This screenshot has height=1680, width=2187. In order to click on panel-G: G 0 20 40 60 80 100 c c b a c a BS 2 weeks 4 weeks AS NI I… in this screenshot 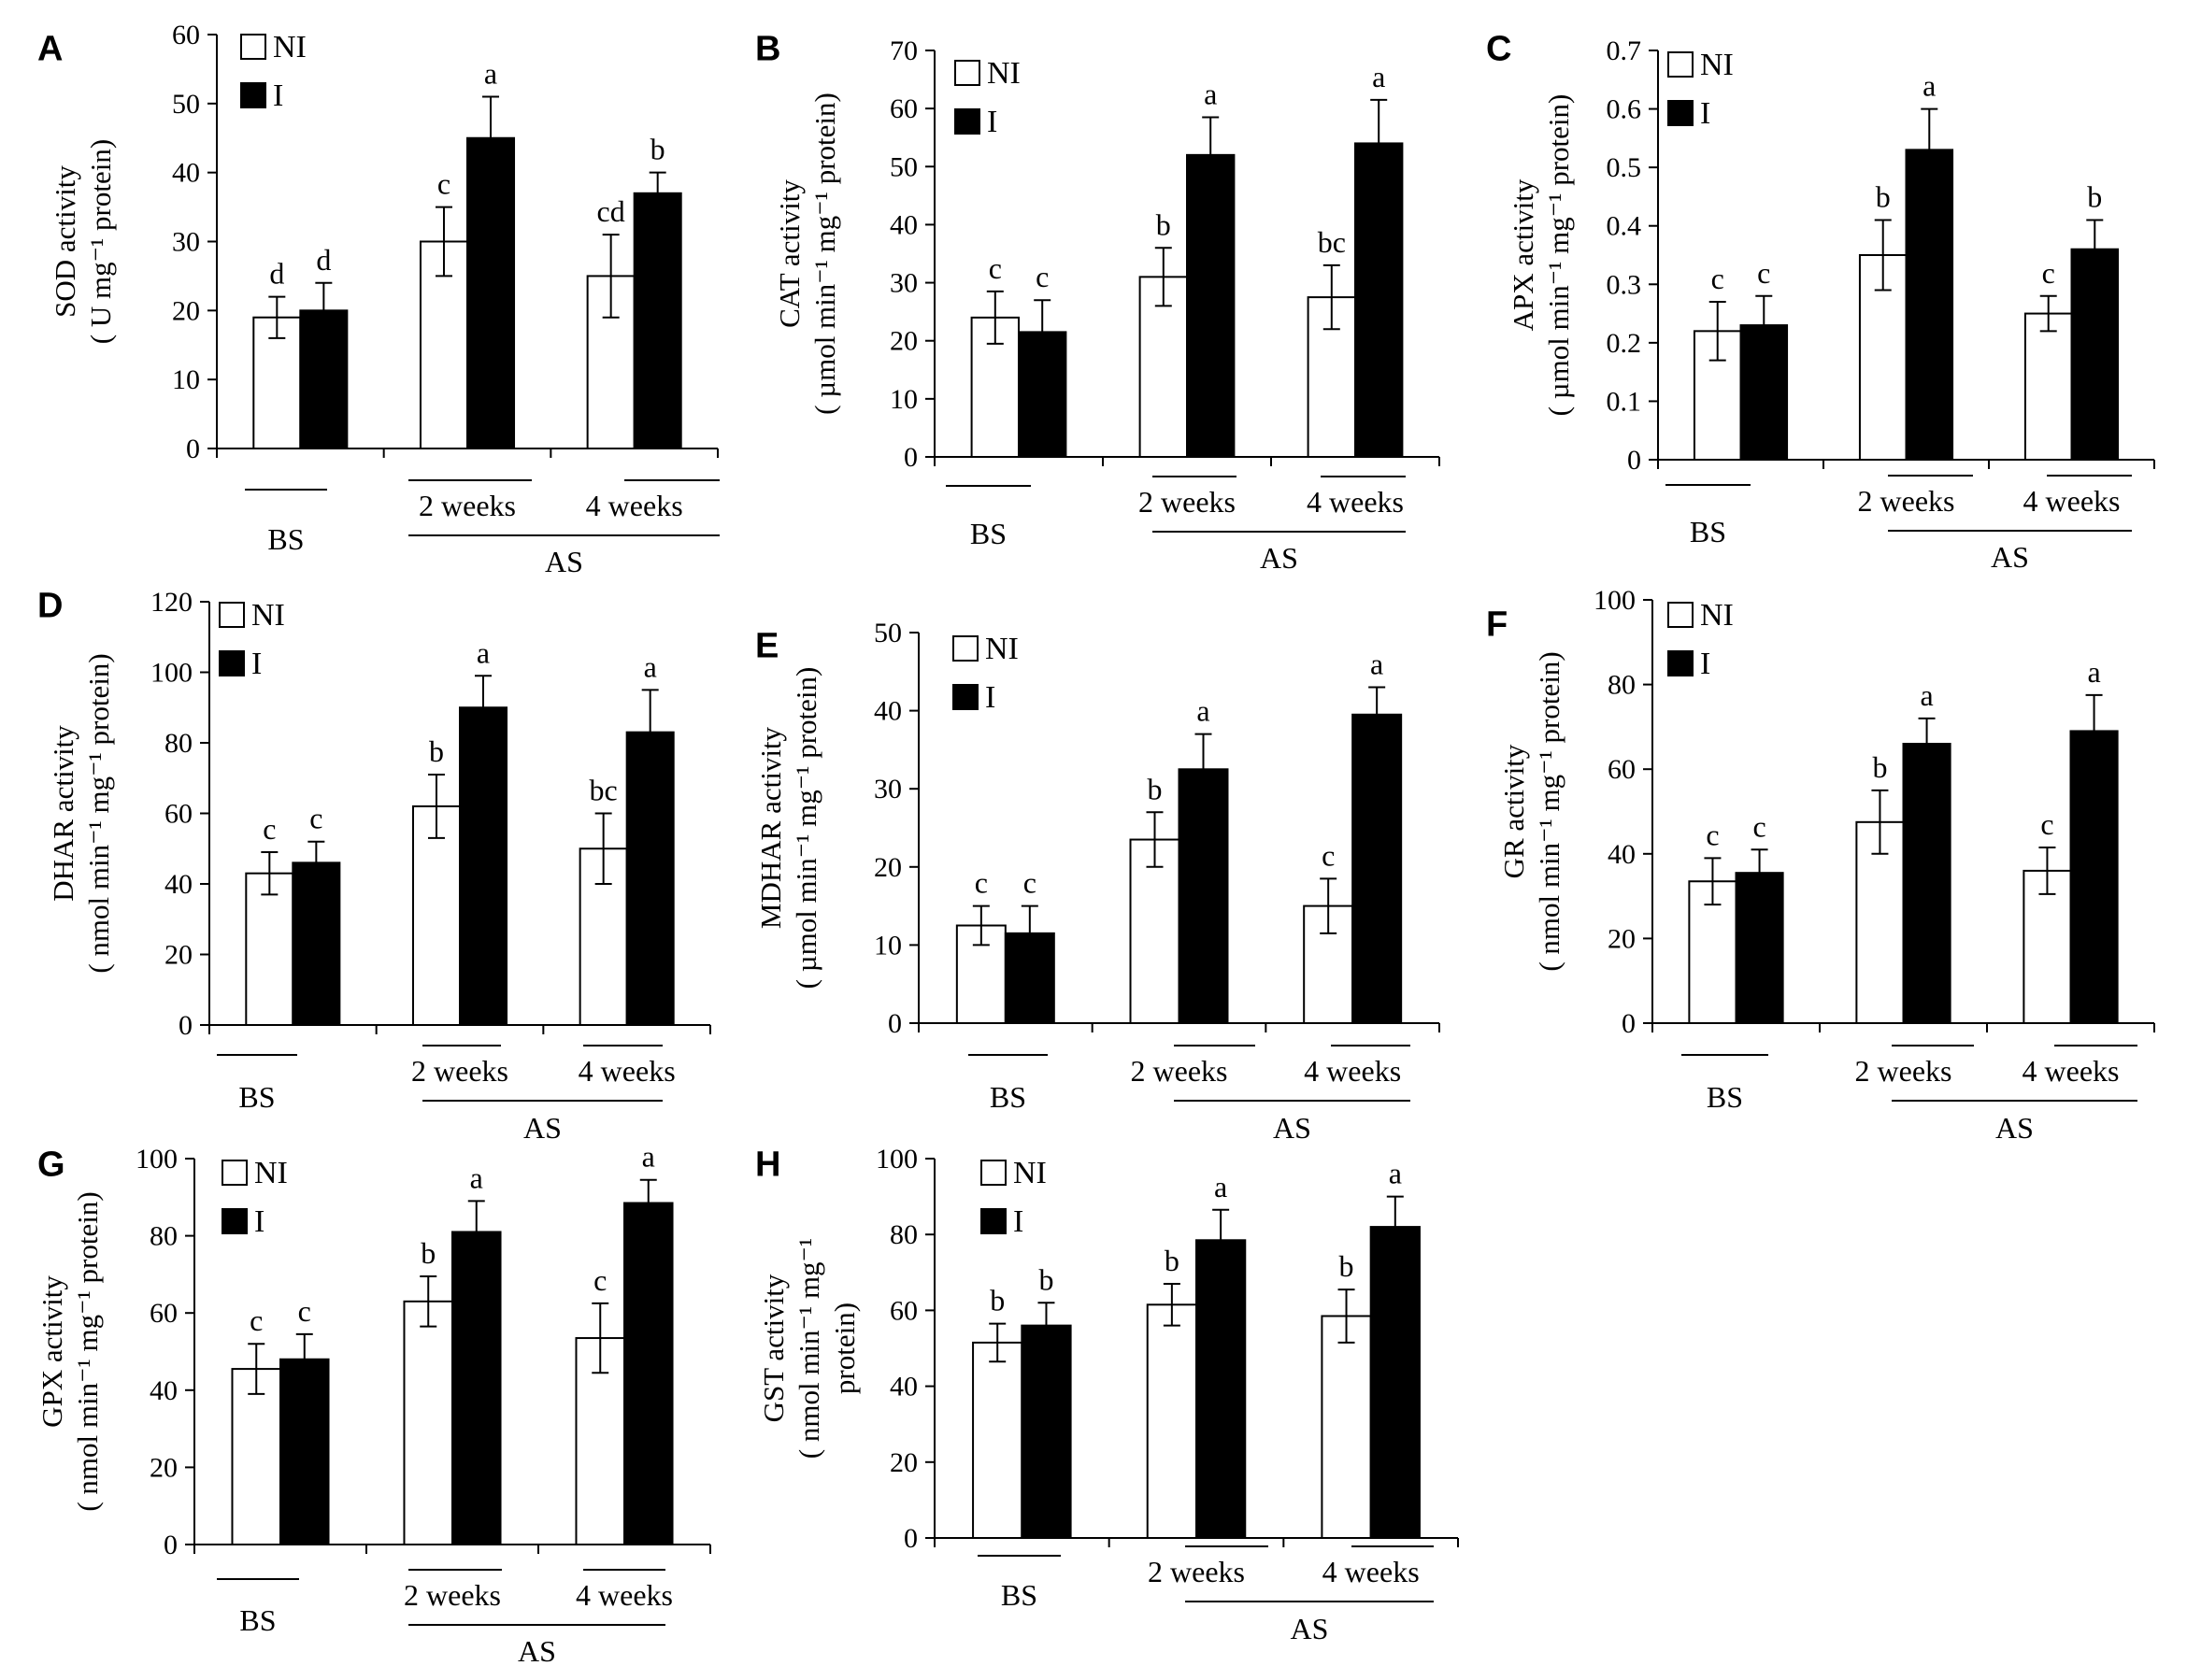, I will do `click(373, 1404)`.